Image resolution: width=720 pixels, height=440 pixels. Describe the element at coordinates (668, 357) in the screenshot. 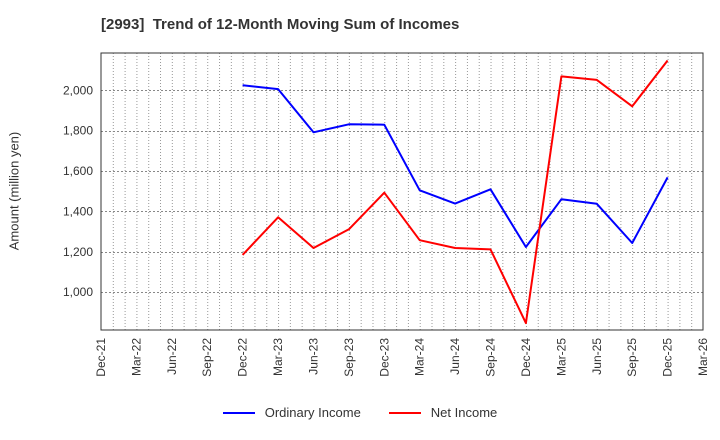

I see `x-tick-label: Dec-25` at that location.